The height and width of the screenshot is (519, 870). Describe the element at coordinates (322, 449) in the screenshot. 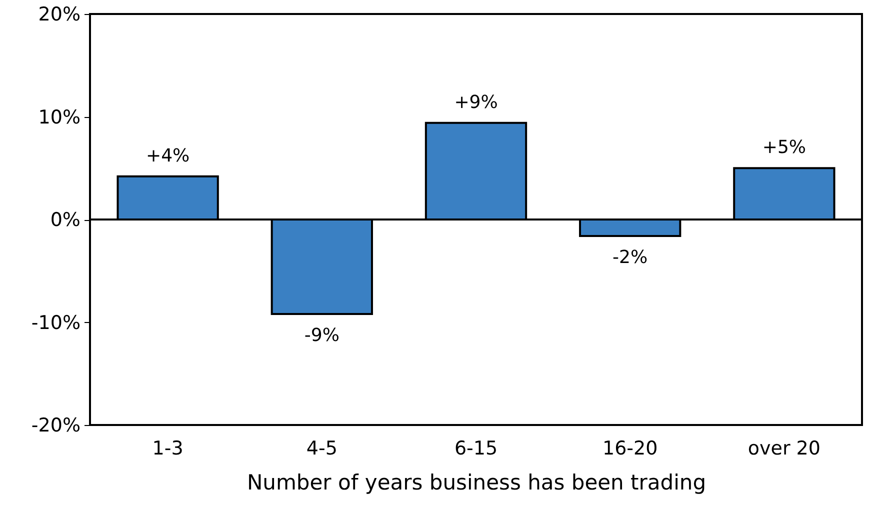

I see `x-tick-label: 4-5` at that location.